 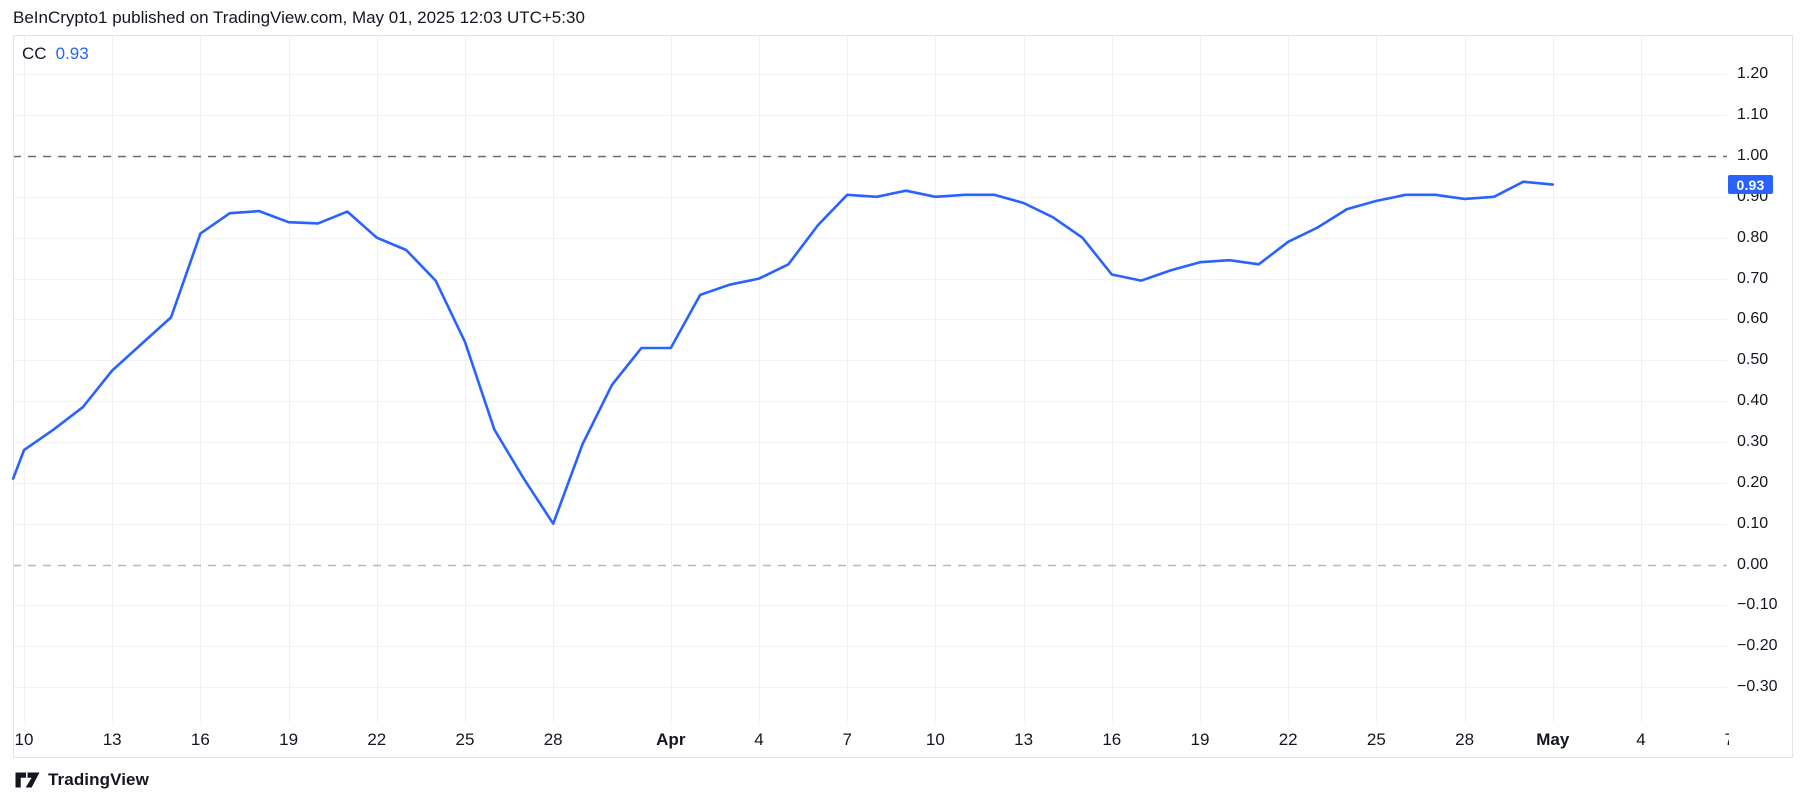 I want to click on price-tick-label: 0.40, so click(x=1753, y=401).